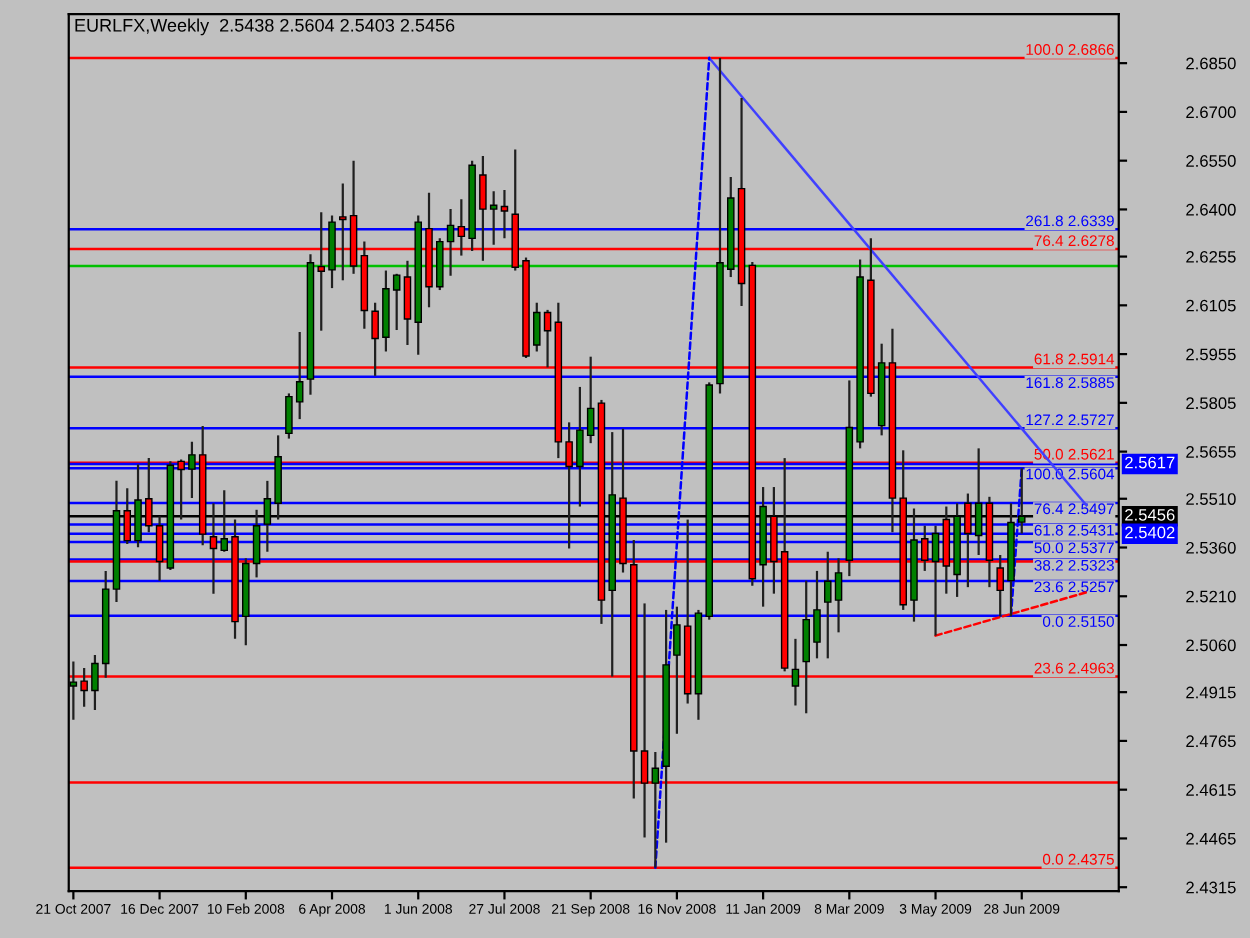 The image size is (1250, 938). I want to click on y-tick-label: 2.4315, so click(1211, 887).